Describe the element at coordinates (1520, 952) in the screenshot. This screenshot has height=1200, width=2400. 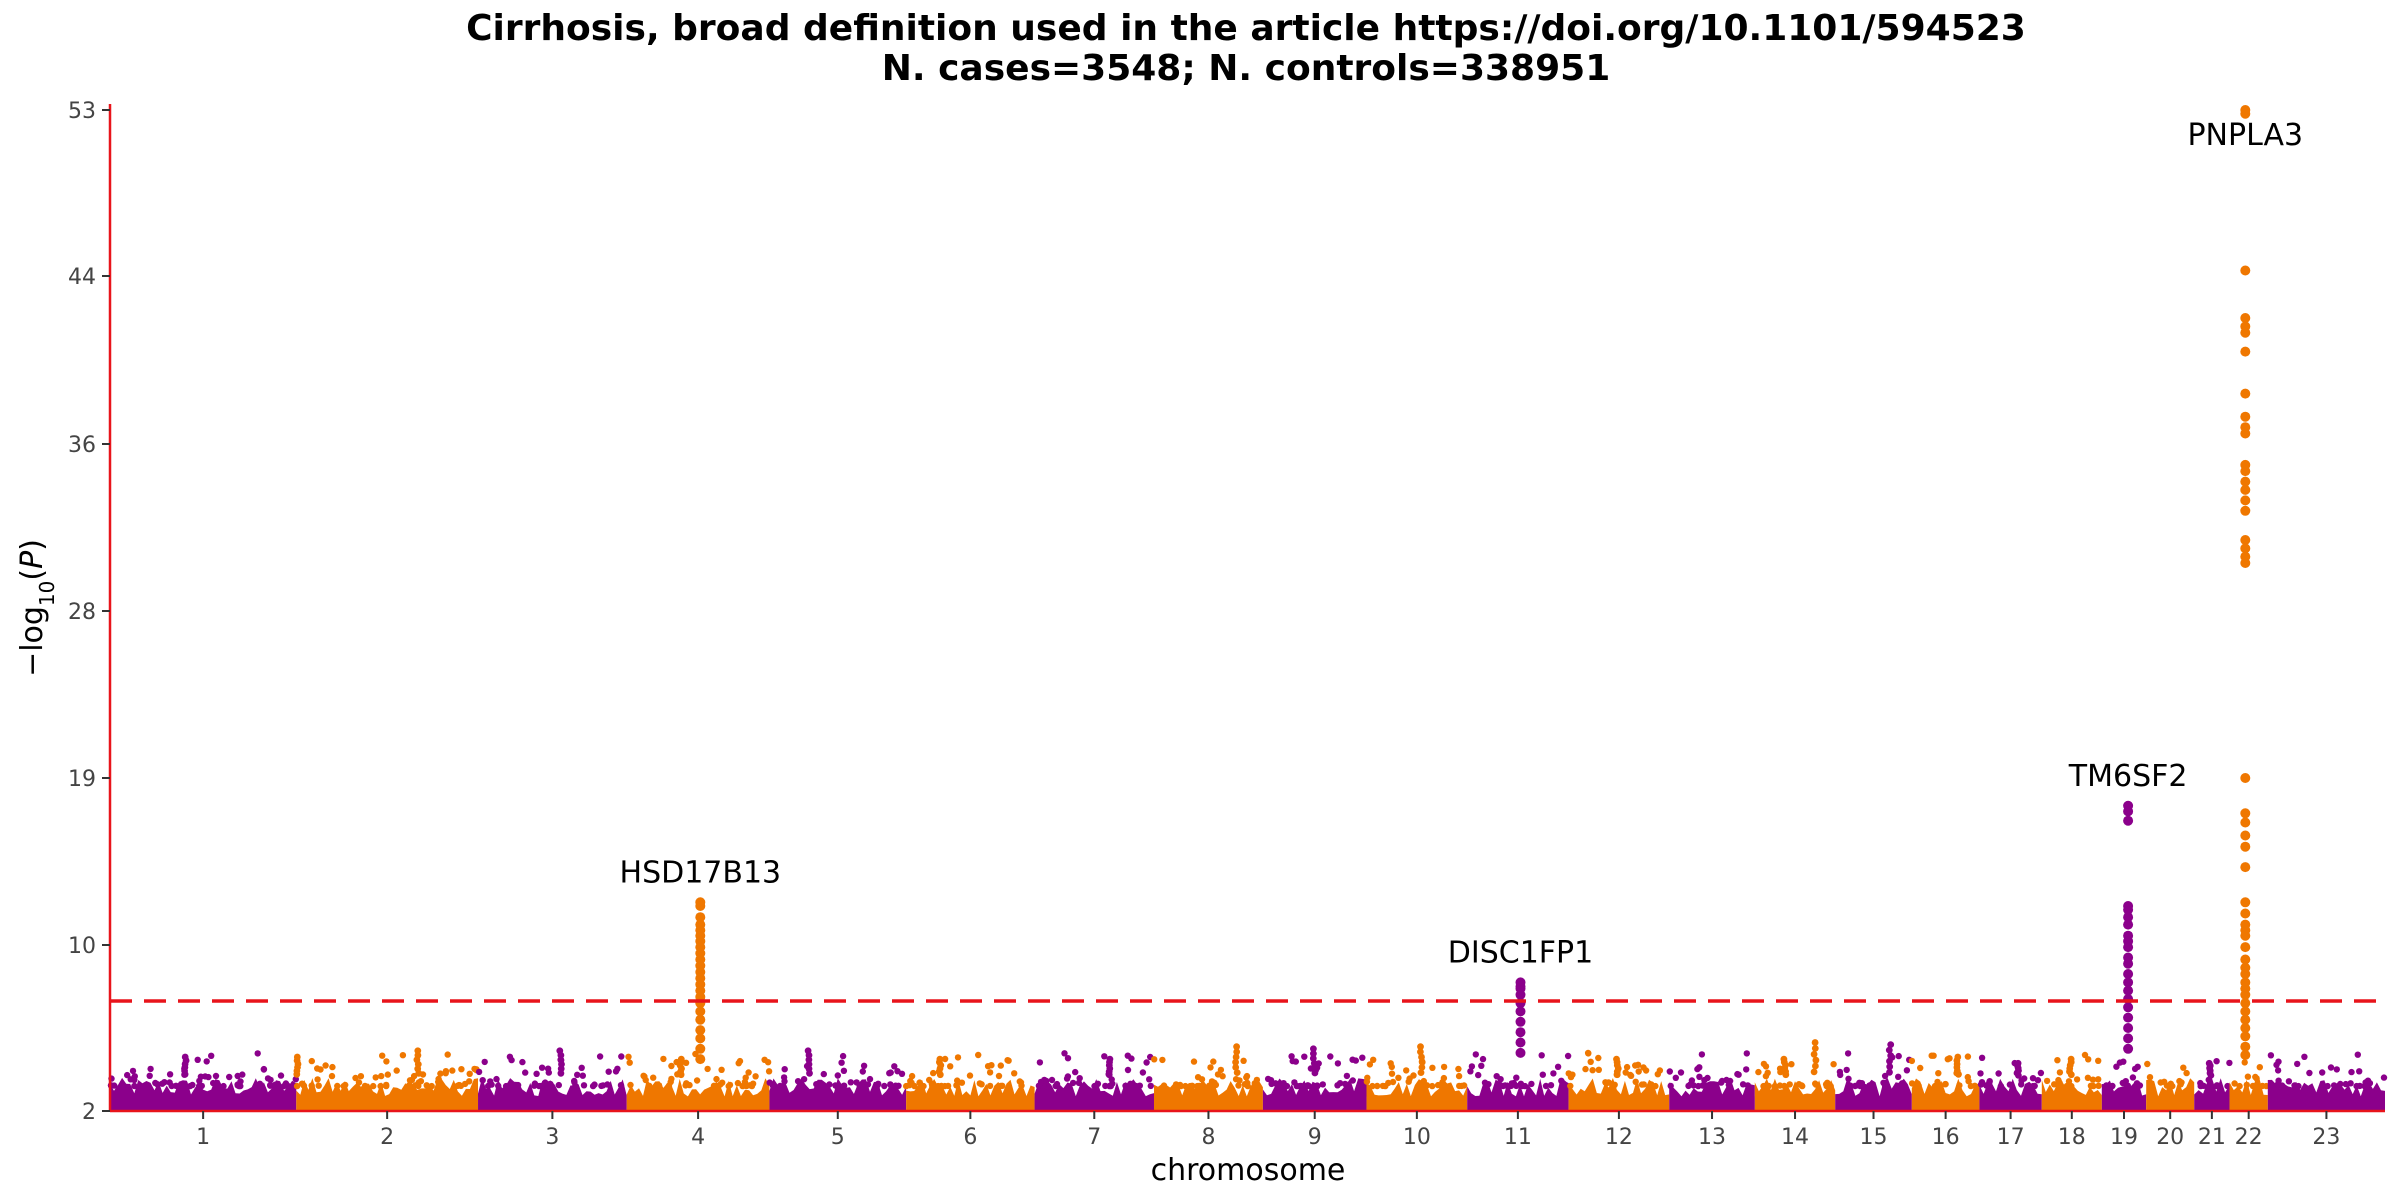
I see `gene-label-DISC1FP1: DISC1FP1` at that location.